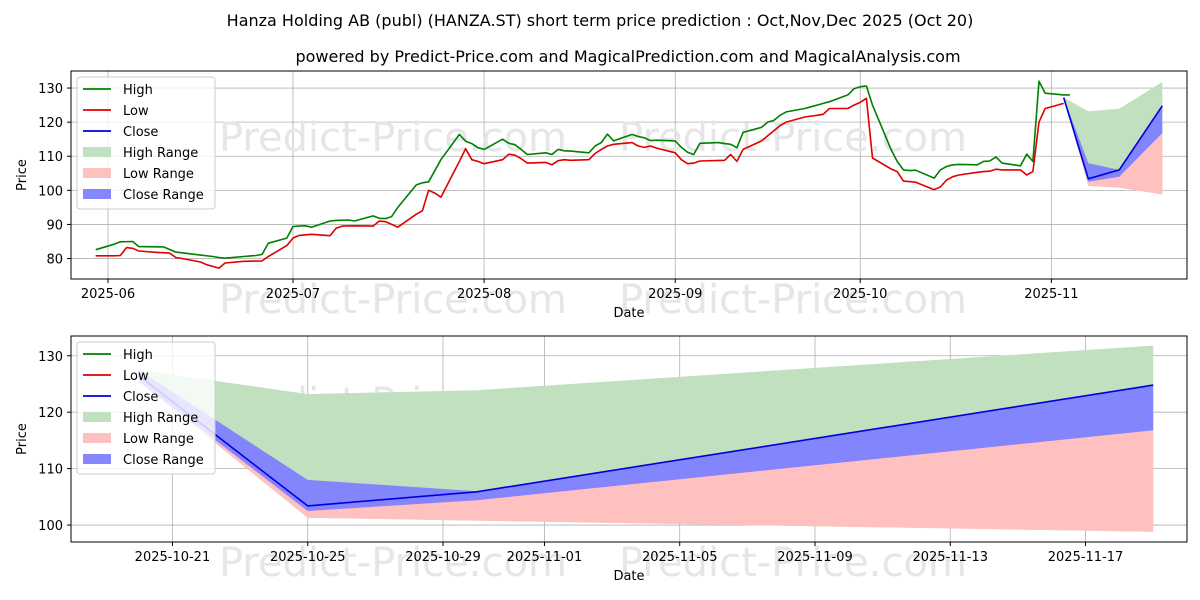 The height and width of the screenshot is (600, 1200). What do you see at coordinates (860, 294) in the screenshot?
I see `x-tick-label: 2025-10` at bounding box center [860, 294].